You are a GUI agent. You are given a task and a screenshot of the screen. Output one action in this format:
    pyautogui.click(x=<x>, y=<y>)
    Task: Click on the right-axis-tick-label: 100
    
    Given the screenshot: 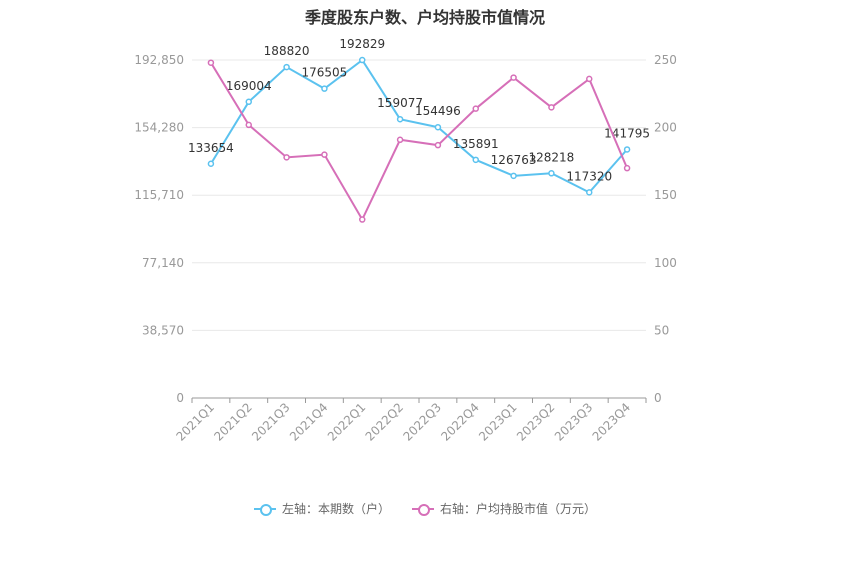 What is the action you would take?
    pyautogui.click(x=665, y=263)
    